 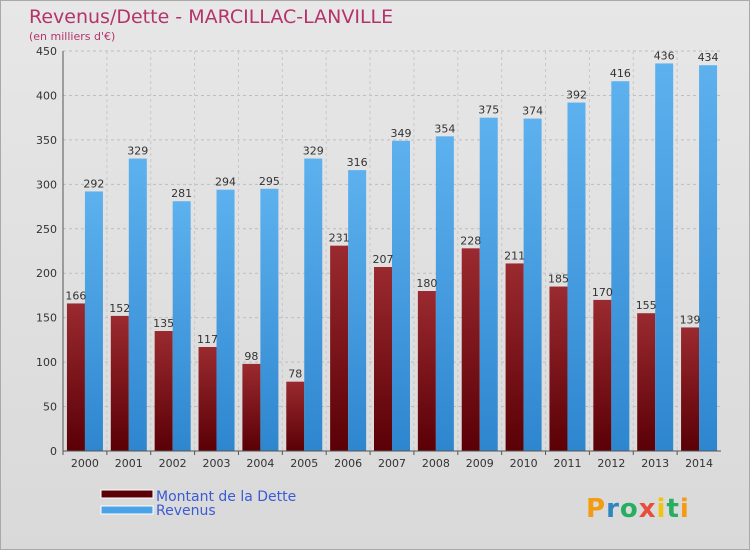 What do you see at coordinates (699, 463) in the screenshot?
I see `x-tick-label: 2014` at bounding box center [699, 463].